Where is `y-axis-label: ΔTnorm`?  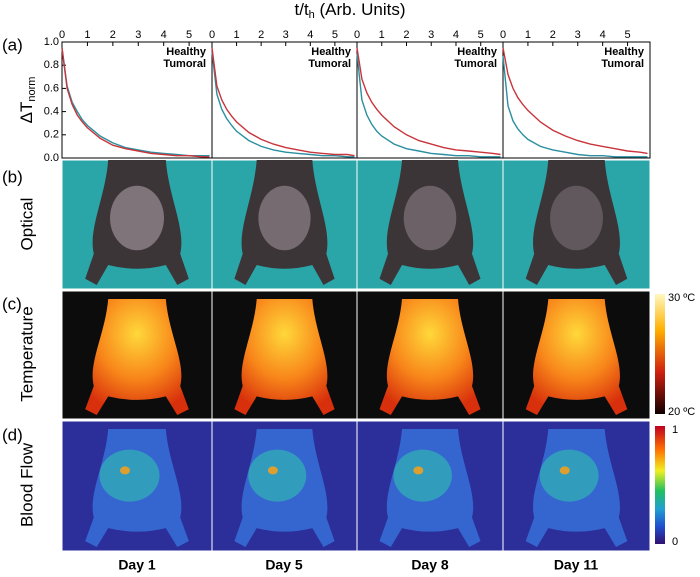 y-axis-label: ΔTnorm is located at coordinates (27, 100).